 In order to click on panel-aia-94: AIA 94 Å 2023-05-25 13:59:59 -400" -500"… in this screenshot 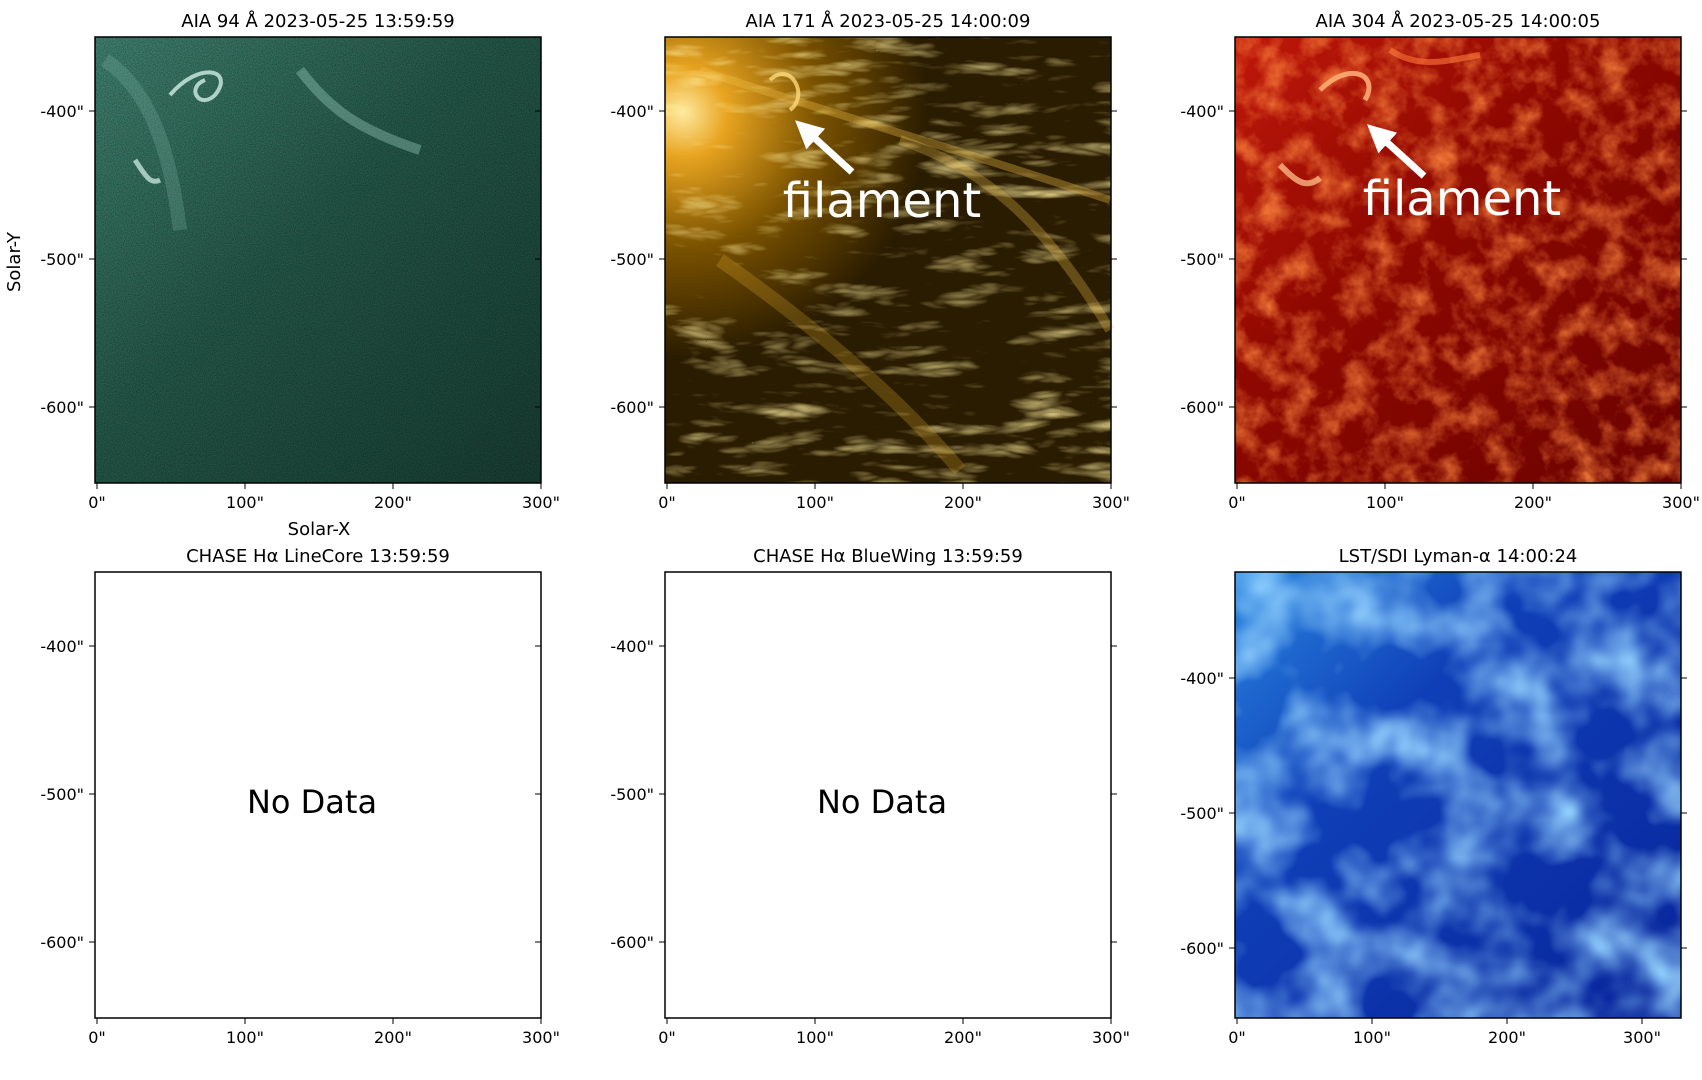, I will do `click(300, 261)`.